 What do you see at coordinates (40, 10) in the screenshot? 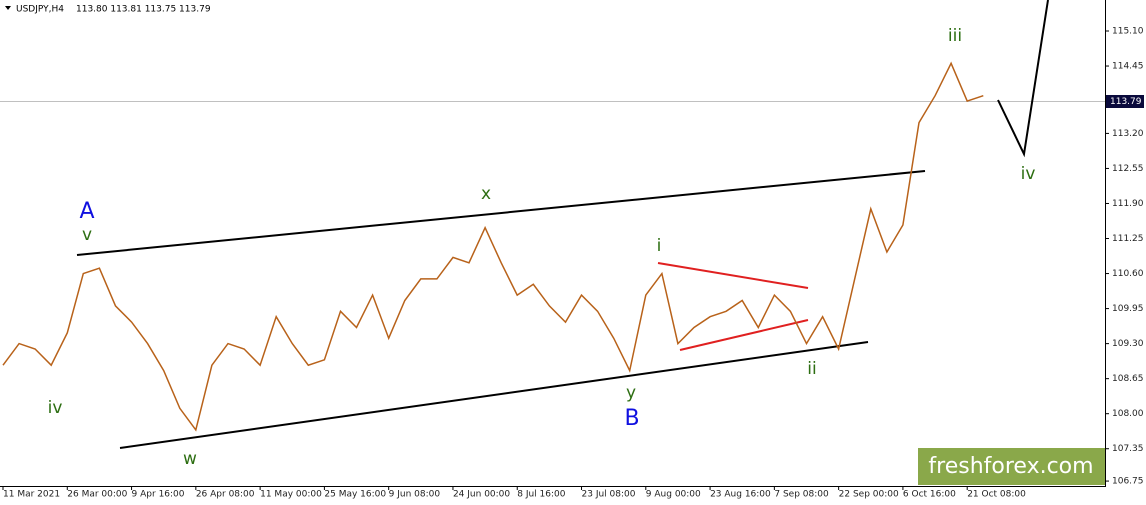
I see `symbol: USDJPY,H4` at bounding box center [40, 10].